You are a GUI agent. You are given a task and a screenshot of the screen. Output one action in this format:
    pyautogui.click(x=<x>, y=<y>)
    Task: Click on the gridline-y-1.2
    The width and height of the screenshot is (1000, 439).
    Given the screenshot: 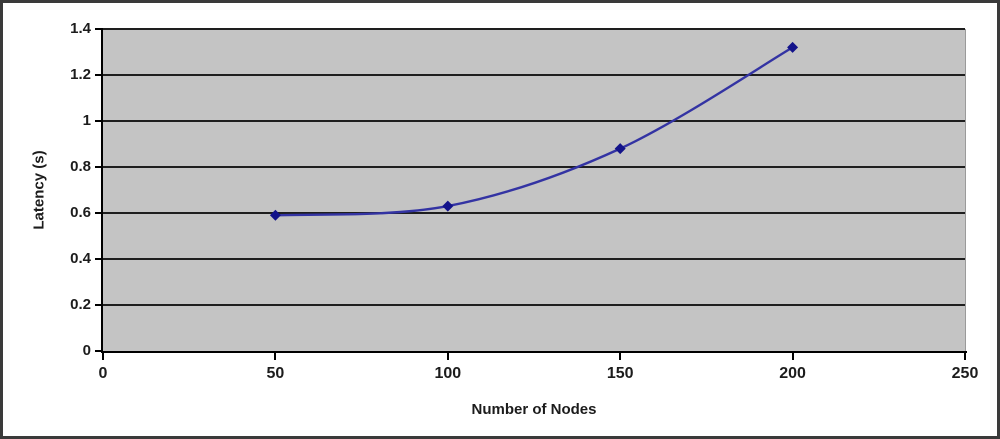 What is the action you would take?
    pyautogui.click(x=534, y=75)
    